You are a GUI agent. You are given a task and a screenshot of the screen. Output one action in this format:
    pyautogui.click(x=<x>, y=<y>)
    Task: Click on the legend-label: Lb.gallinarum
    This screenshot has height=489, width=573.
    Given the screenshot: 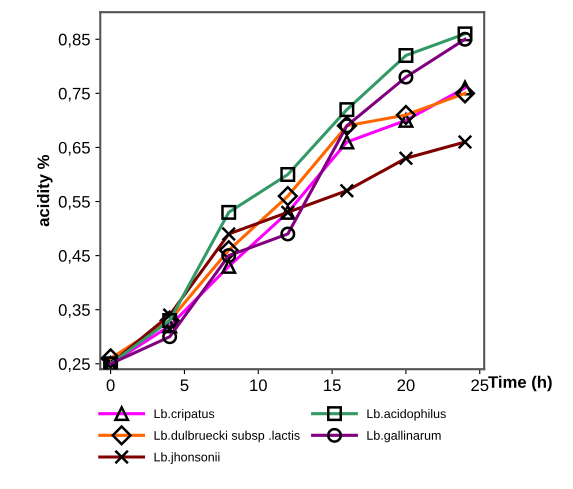 What is the action you would take?
    pyautogui.click(x=404, y=436)
    